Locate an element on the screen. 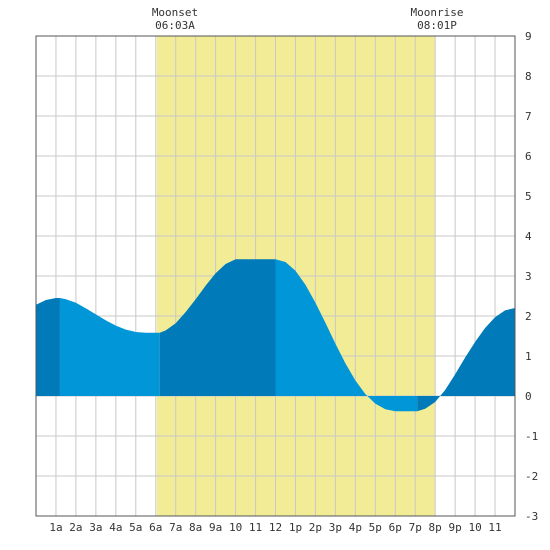 This screenshot has height=550, width=550. y-tick-label: 9 is located at coordinates (528, 36).